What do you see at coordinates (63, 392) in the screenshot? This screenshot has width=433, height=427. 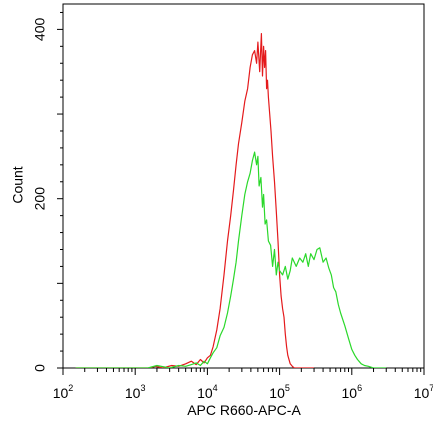 I see `x-tick-label: 10²` at bounding box center [63, 392].